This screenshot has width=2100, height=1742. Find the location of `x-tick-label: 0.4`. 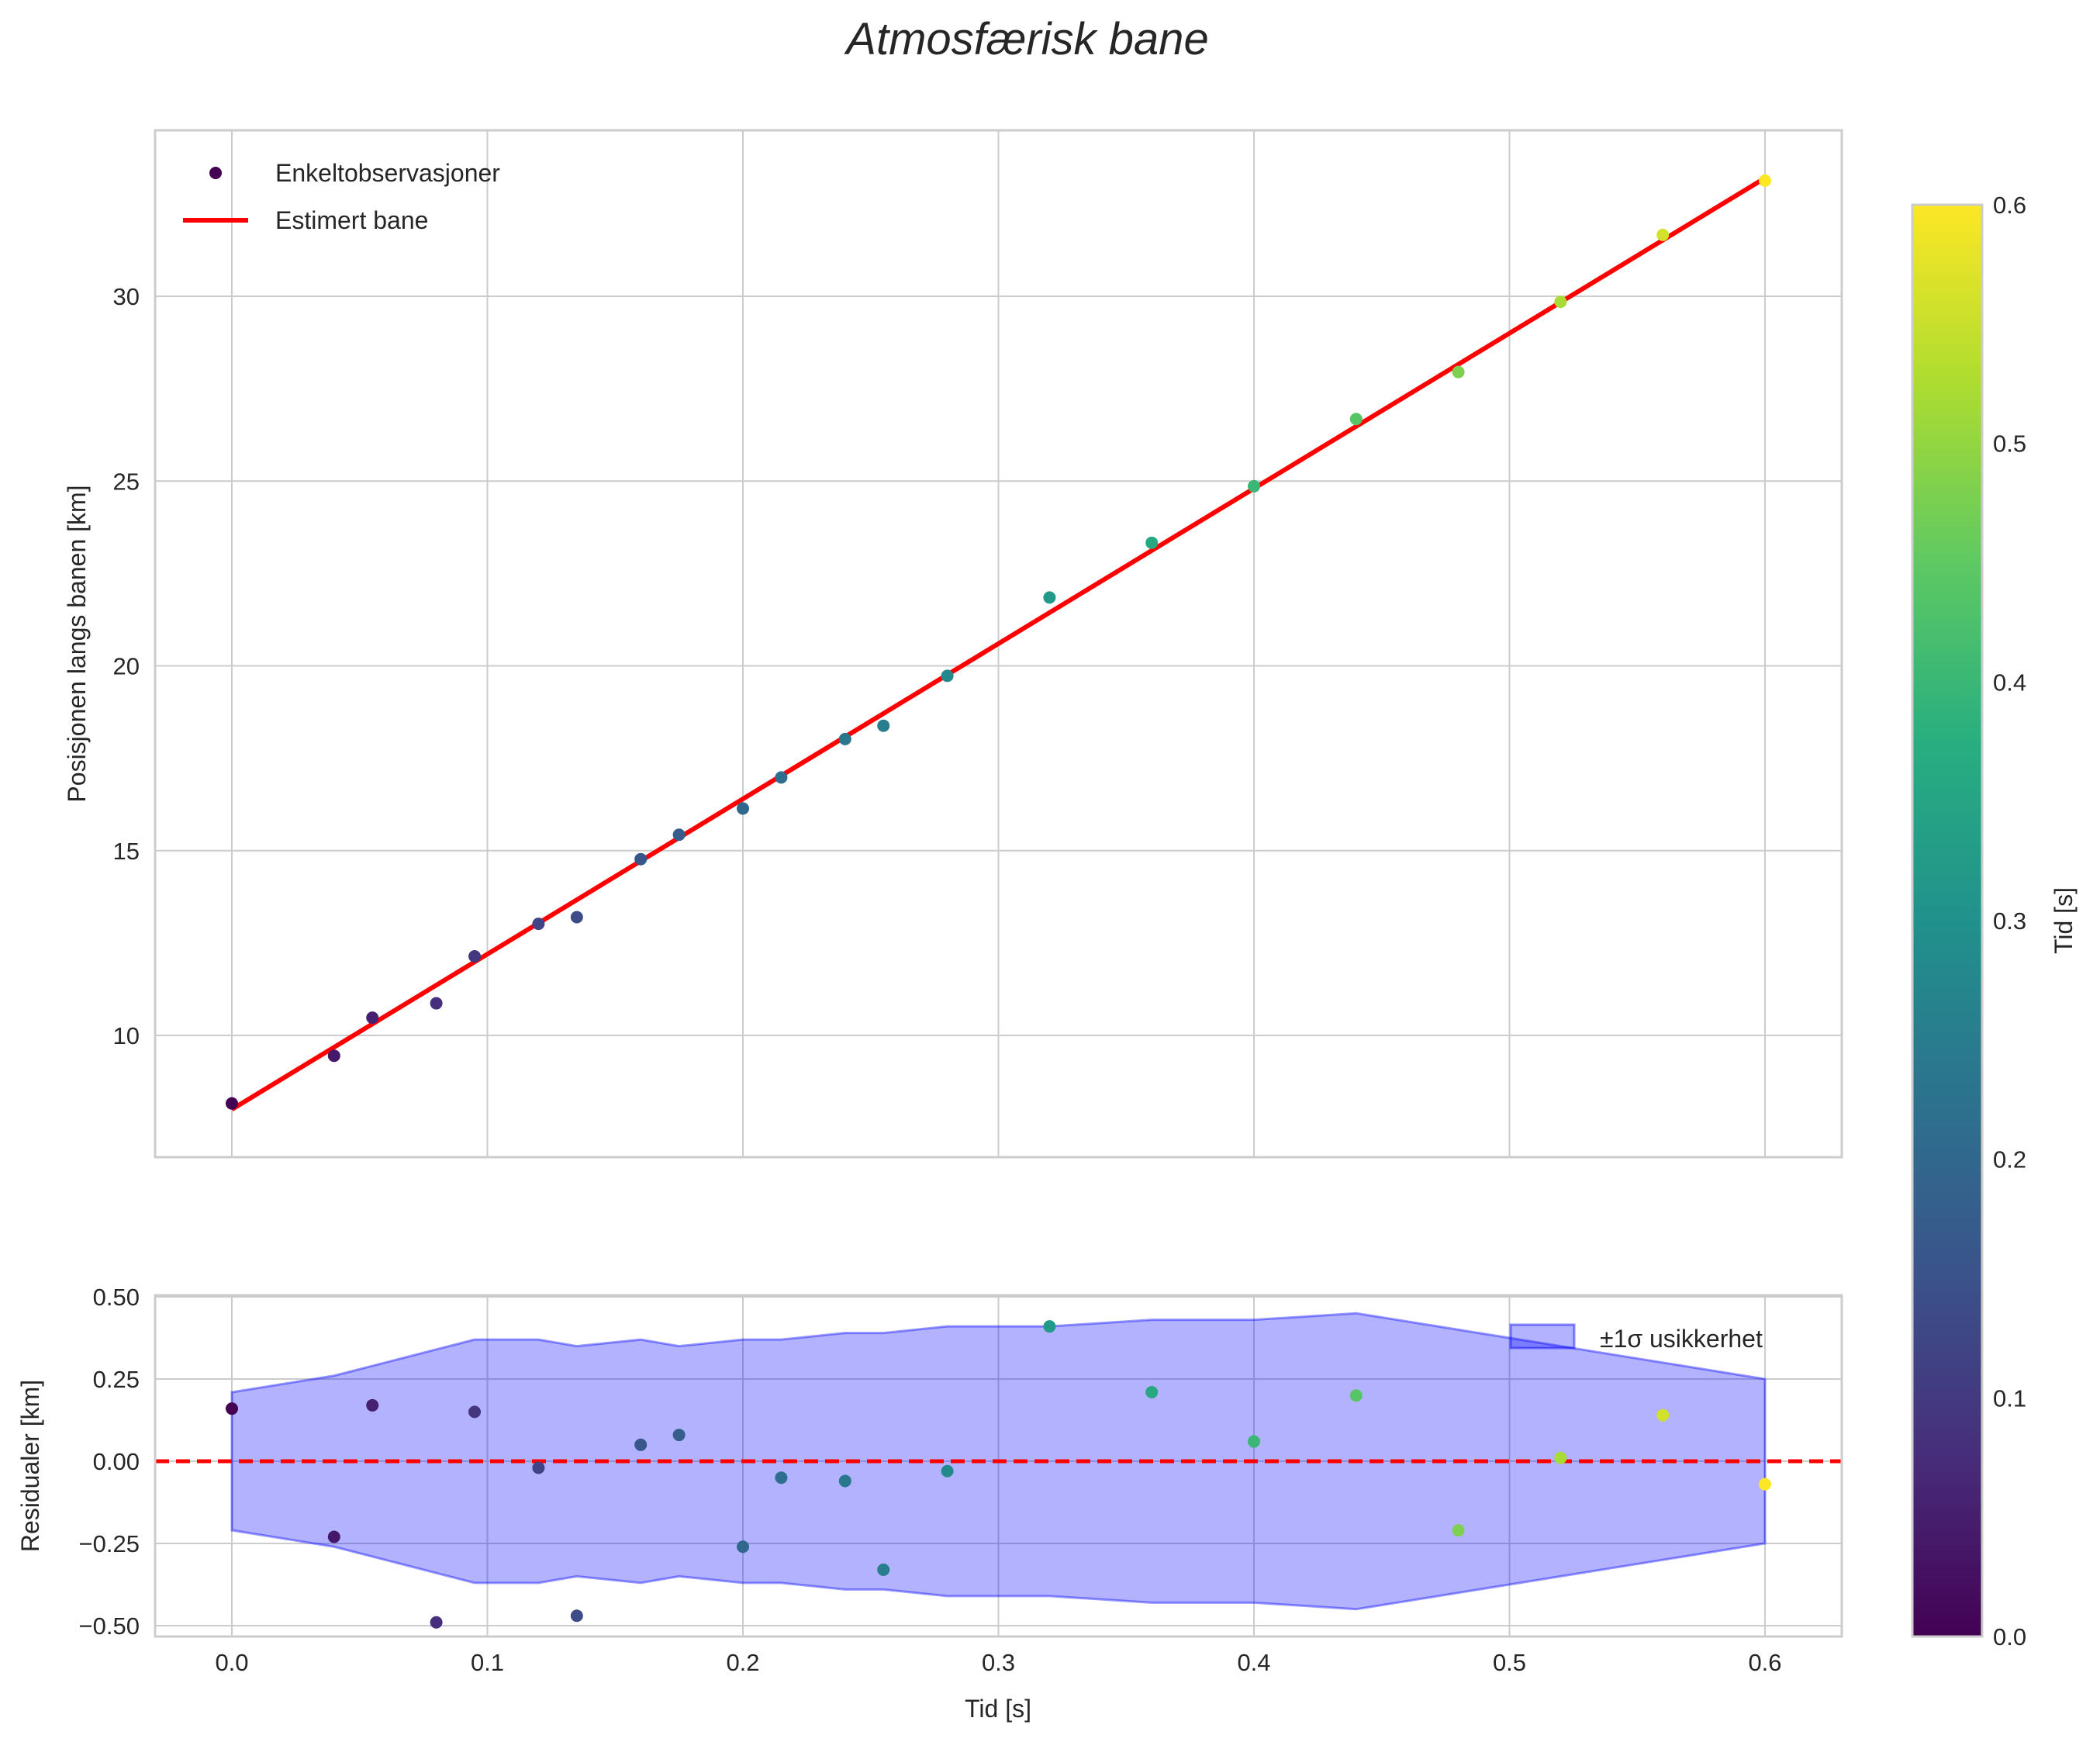

x-tick-label: 0.4 is located at coordinates (1253, 1662).